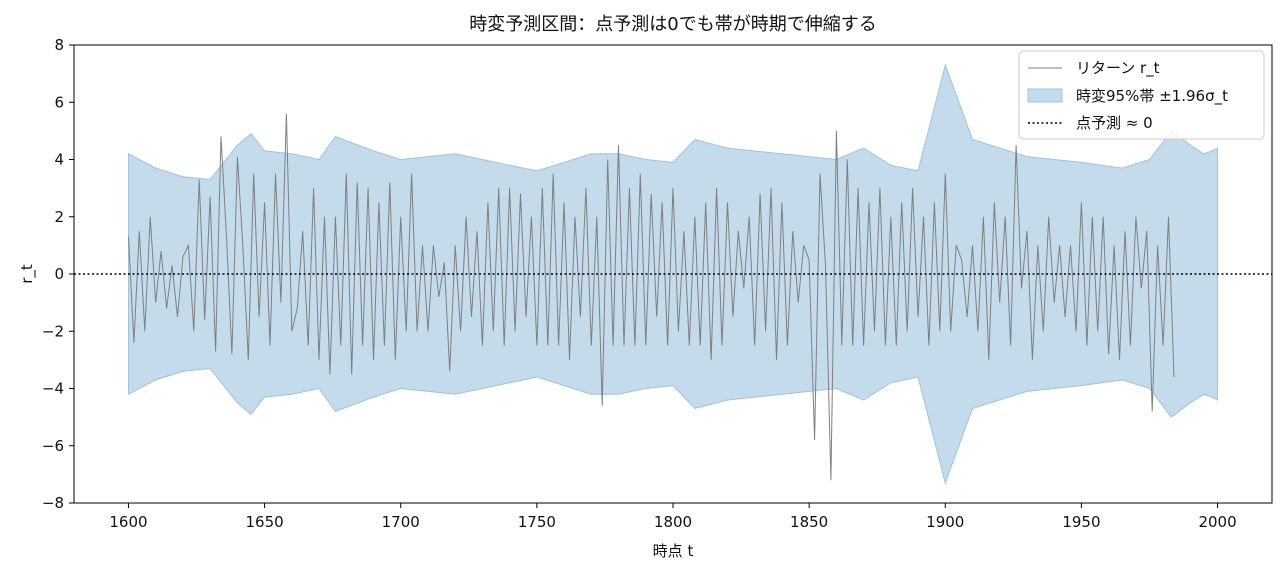 Image resolution: width=1284 pixels, height=572 pixels. What do you see at coordinates (59, 45) in the screenshot?
I see `y-tick-label: 8` at bounding box center [59, 45].